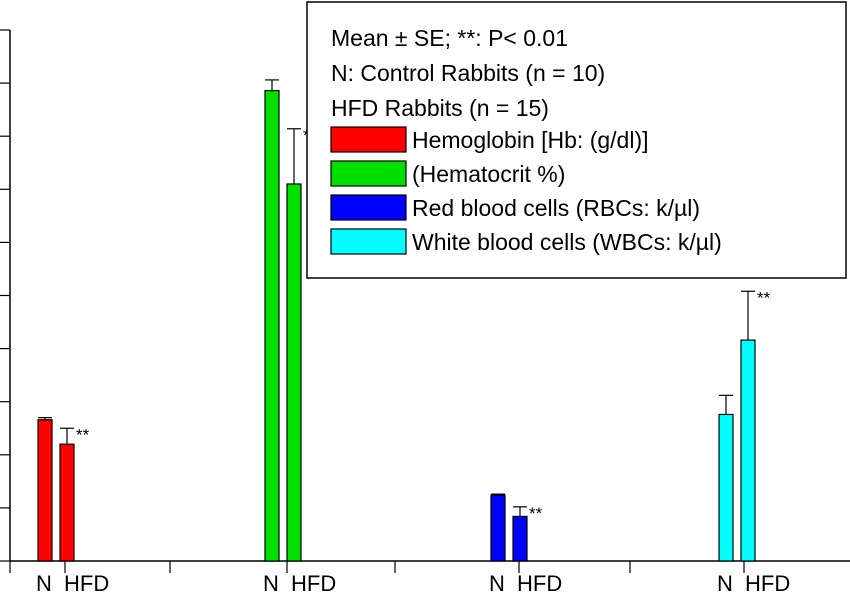 Image resolution: width=850 pixels, height=595 pixels. What do you see at coordinates (530, 140) in the screenshot?
I see `legend-entry-label: Hemoglobin [Hb: (g/dl)]` at bounding box center [530, 140].